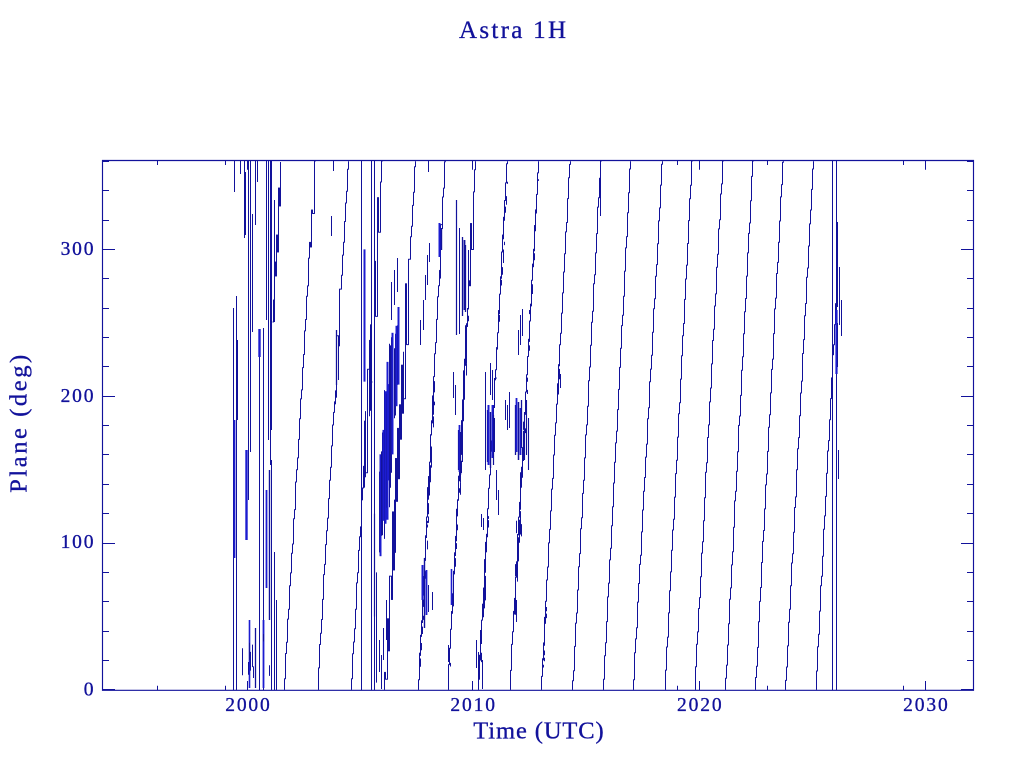 The height and width of the screenshot is (768, 1024). What do you see at coordinates (77, 542) in the screenshot?
I see `svg-text: 100` at bounding box center [77, 542].